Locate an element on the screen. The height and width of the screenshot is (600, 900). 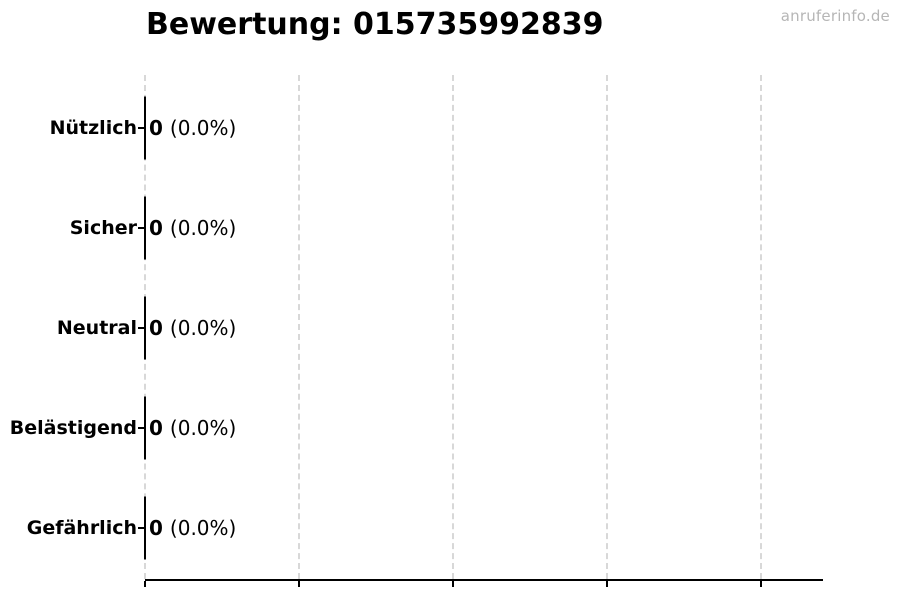
chart-title: Bewertung: 015735992839 is located at coordinates (375, 24).